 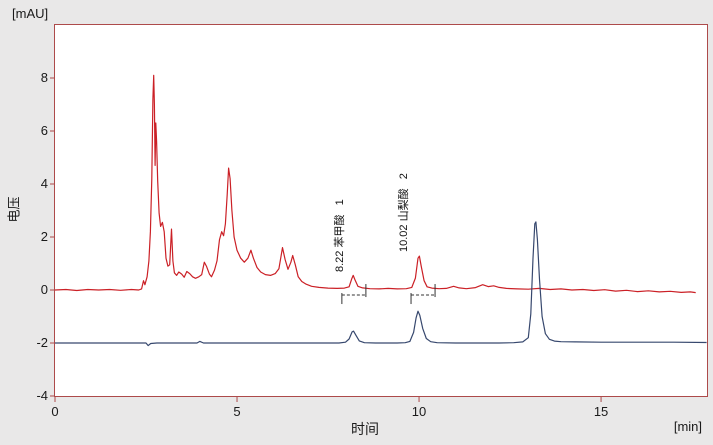 What do you see at coordinates (687, 426) in the screenshot?
I see `x-unit-label: [min]` at bounding box center [687, 426].